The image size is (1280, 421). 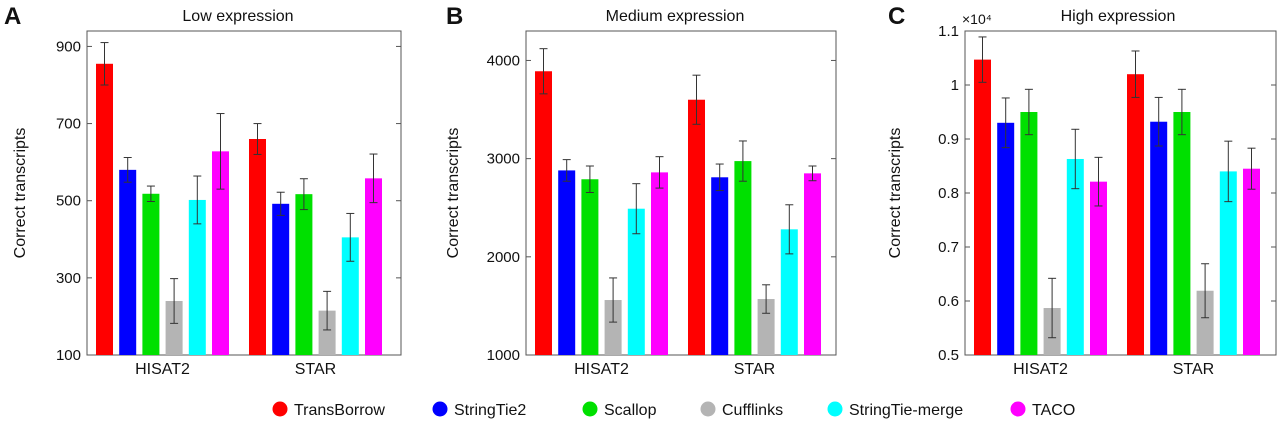 I want to click on legend-label: StringTie2, so click(x=490, y=410).